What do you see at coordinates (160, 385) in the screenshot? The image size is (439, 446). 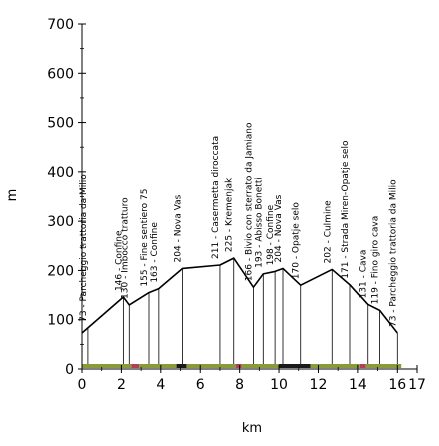 I see `x-tick-label: 4` at bounding box center [160, 385].